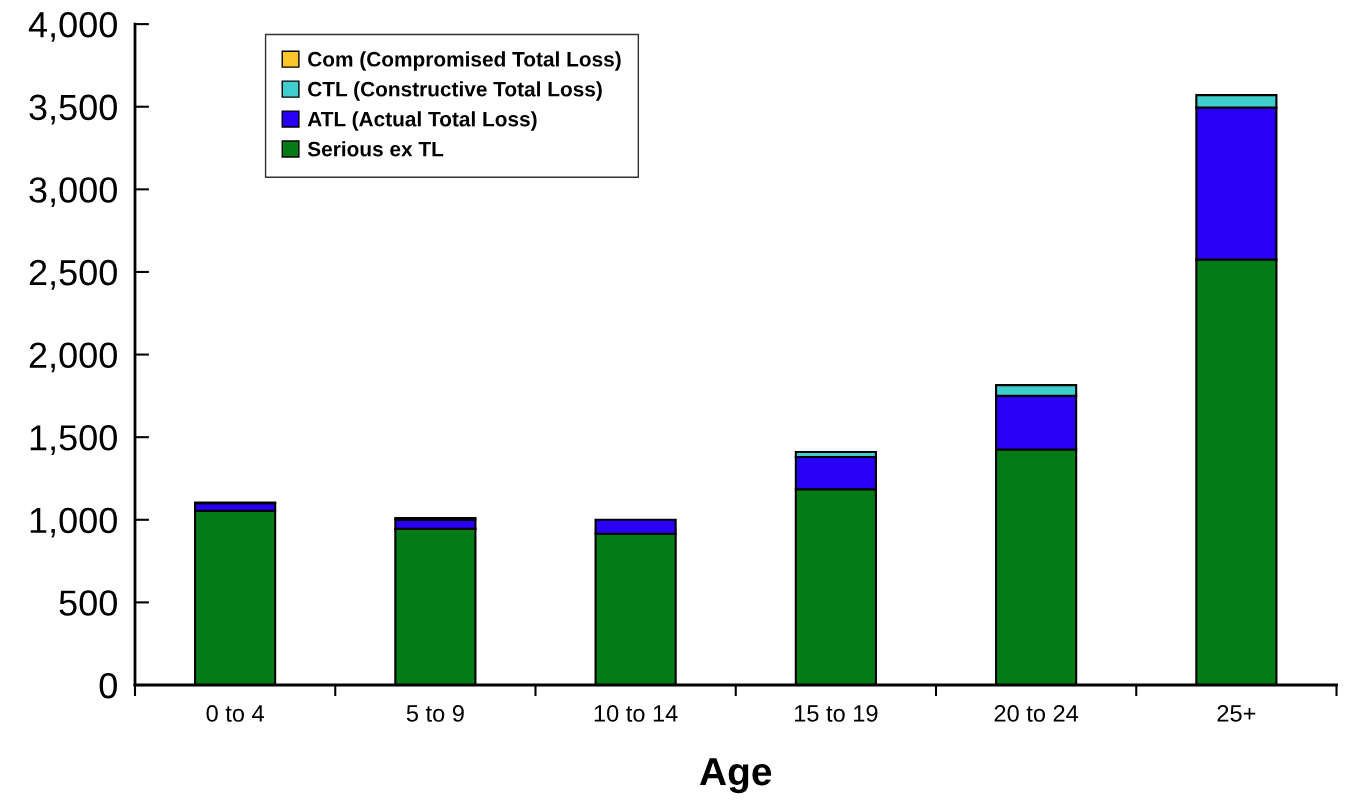 The height and width of the screenshot is (804, 1350). I want to click on legend-label: ATL (Actual Total Loss), so click(422, 121).